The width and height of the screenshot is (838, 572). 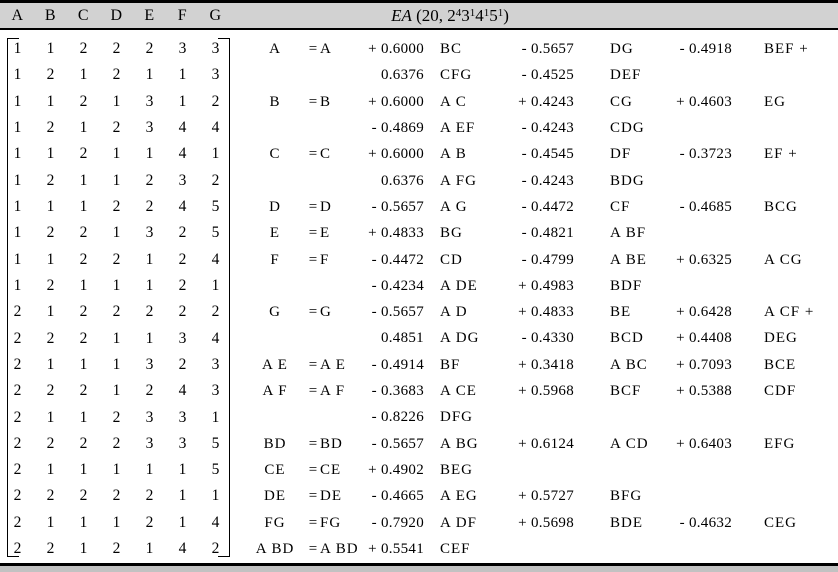 I want to click on alias-term-1: CEF, so click(x=455, y=548).